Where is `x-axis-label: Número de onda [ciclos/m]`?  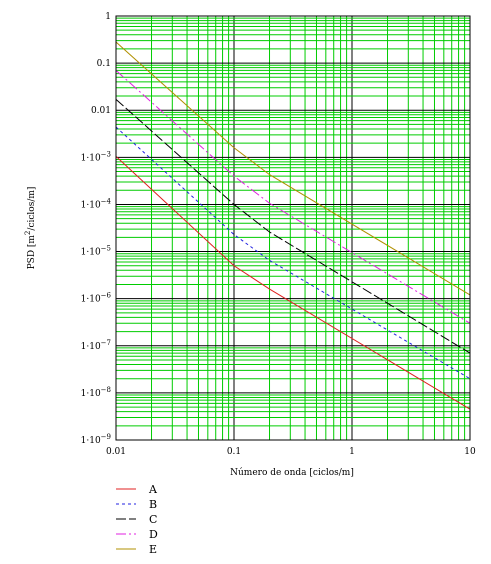
x-axis-label: Número de onda [ciclos/m] is located at coordinates (292, 472).